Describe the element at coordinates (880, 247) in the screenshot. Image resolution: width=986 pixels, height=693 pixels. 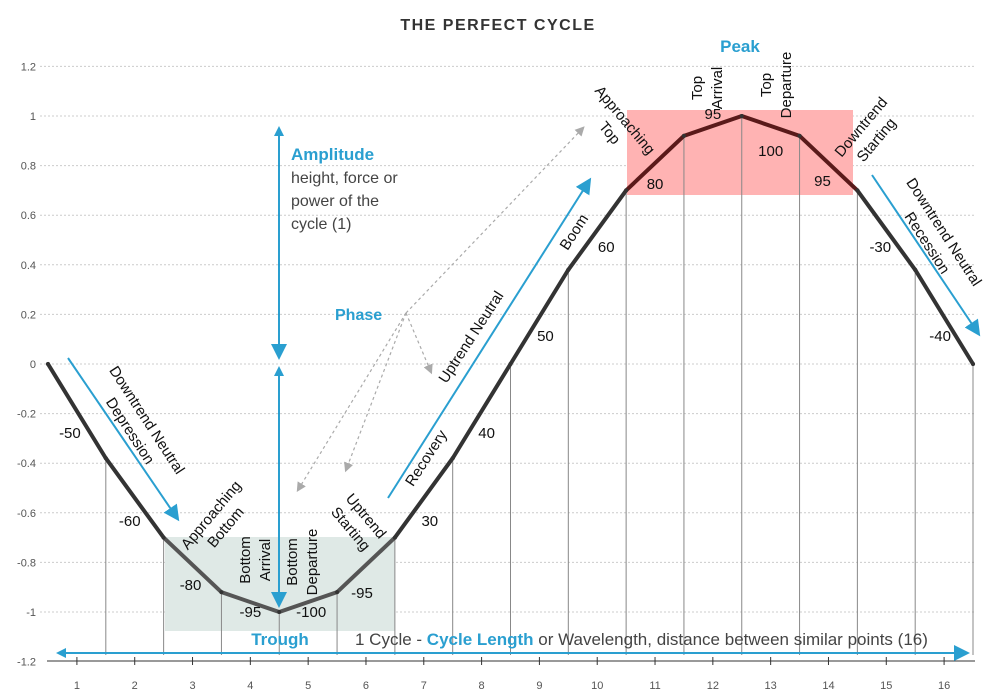
I see `segment-value-label: -30` at that location.